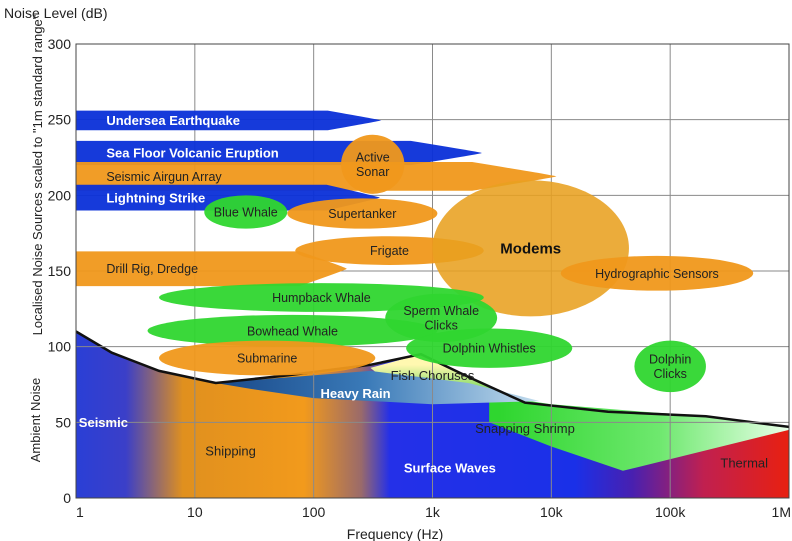  I want to click on source-shape-active-sonar, so click(373, 164).